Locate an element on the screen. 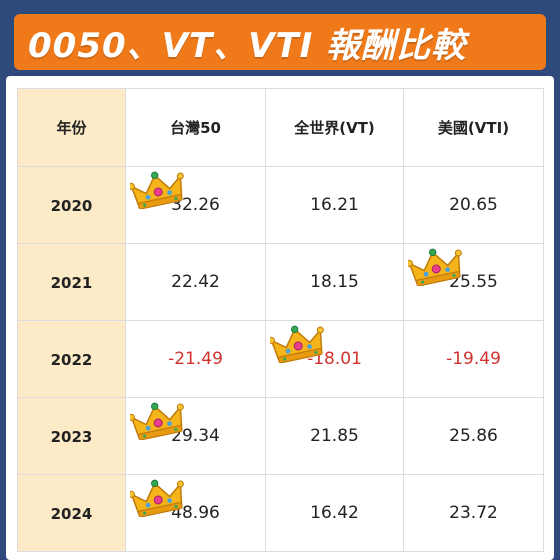 The height and width of the screenshot is (560, 560). value-cell: 29.34 is located at coordinates (195, 436).